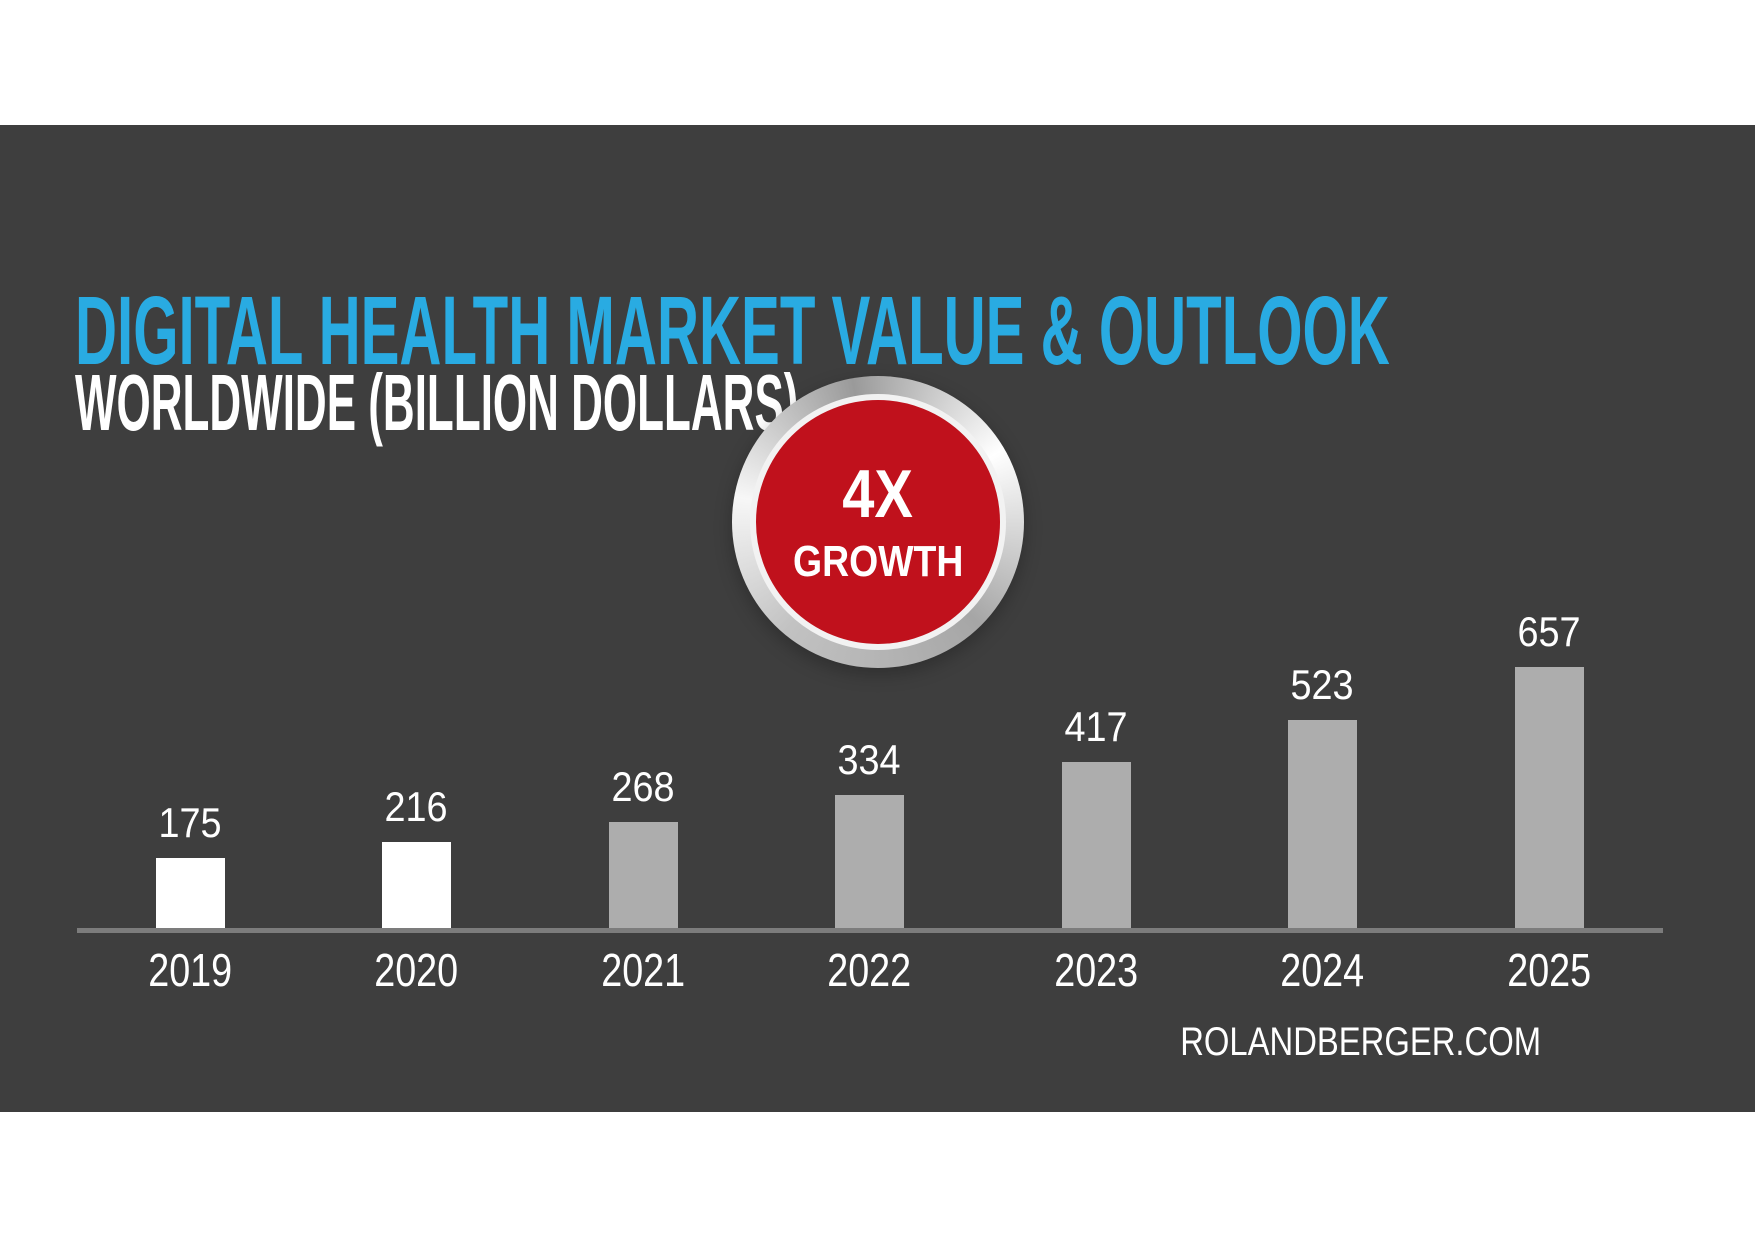 The height and width of the screenshot is (1241, 1755). Describe the element at coordinates (643, 875) in the screenshot. I see `bar-2021` at that location.